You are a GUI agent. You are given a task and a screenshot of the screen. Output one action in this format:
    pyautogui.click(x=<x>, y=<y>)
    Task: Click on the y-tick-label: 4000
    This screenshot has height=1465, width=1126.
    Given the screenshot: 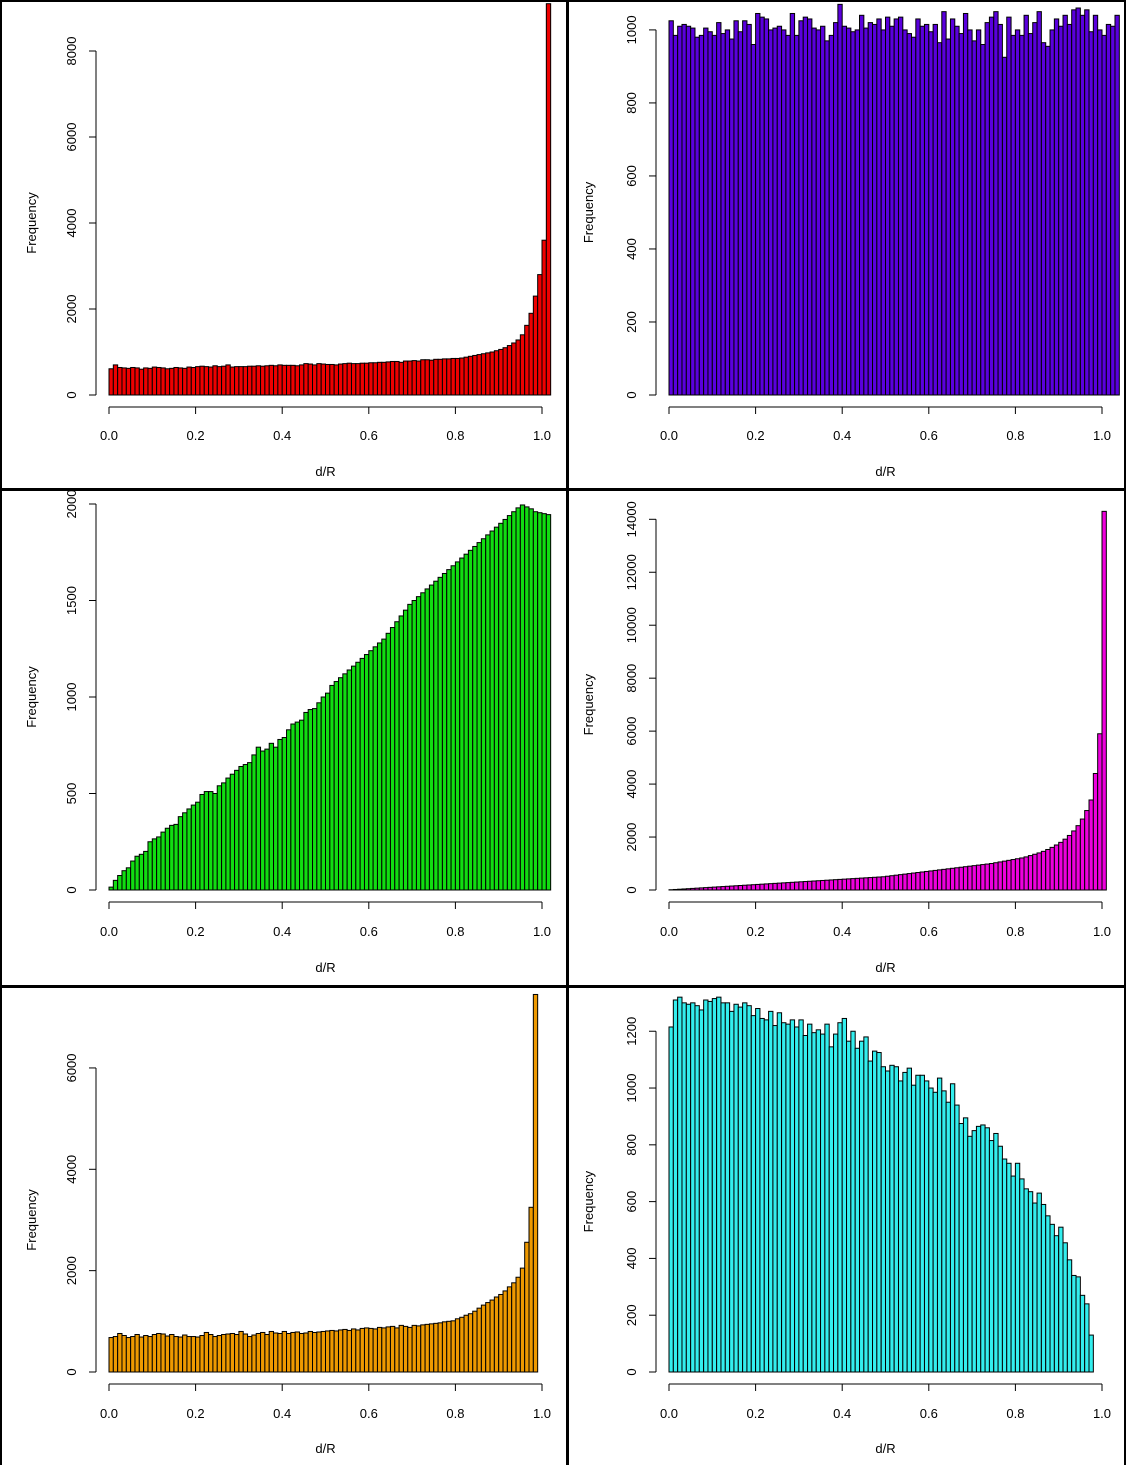 What is the action you would take?
    pyautogui.click(x=71, y=1169)
    